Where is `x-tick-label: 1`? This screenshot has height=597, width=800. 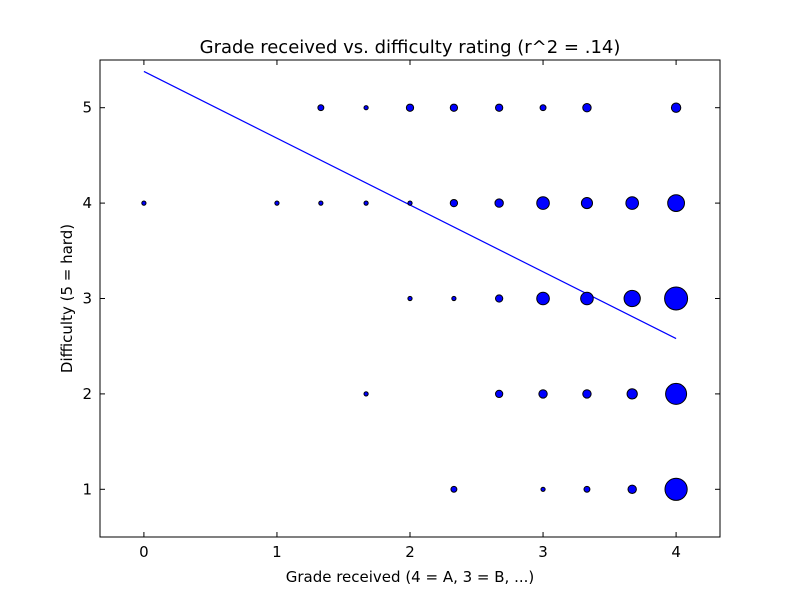 x-tick-label: 1 is located at coordinates (277, 552).